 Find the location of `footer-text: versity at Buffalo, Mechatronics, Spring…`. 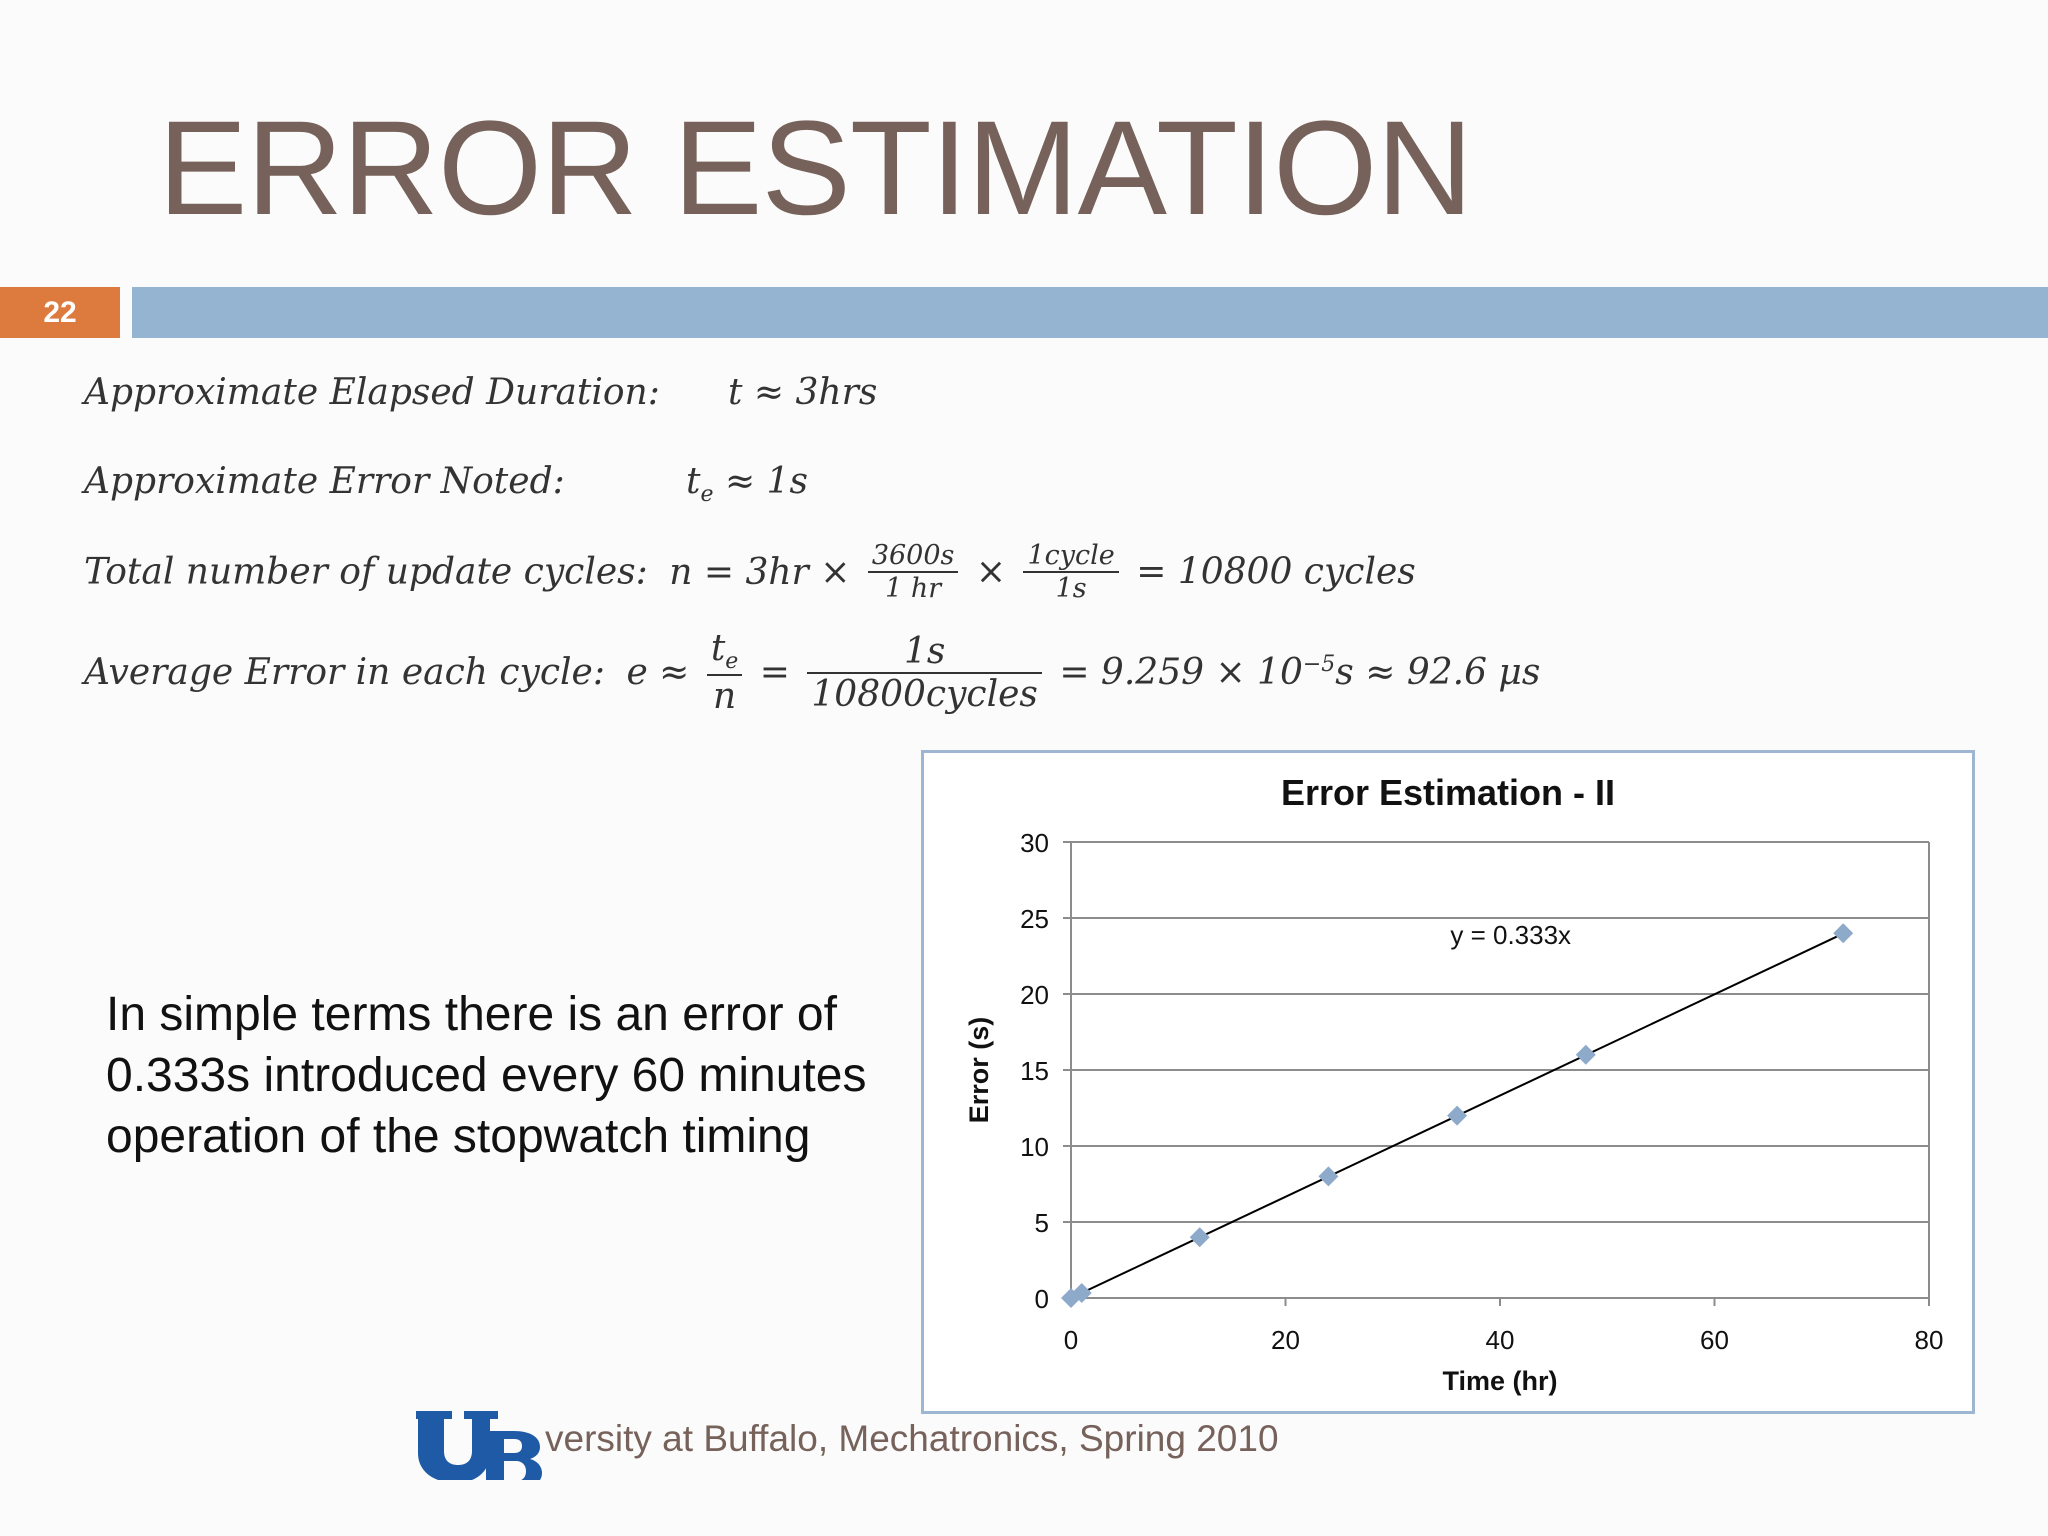

footer-text: versity at Buffalo, Mechatronics, Spring… is located at coordinates (912, 1438).